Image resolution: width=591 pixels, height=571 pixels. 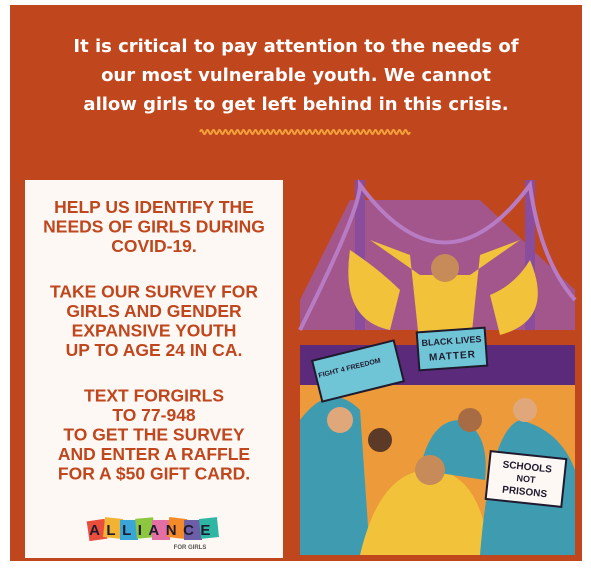 What do you see at coordinates (154, 435) in the screenshot?
I see `card-line: TO GET THE SURVEY` at bounding box center [154, 435].